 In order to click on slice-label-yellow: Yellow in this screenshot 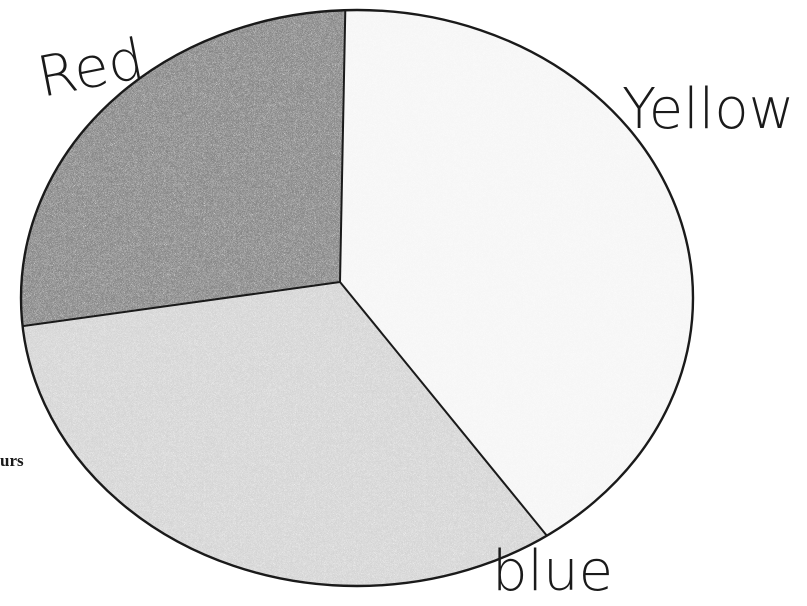, I will do `click(708, 109)`.